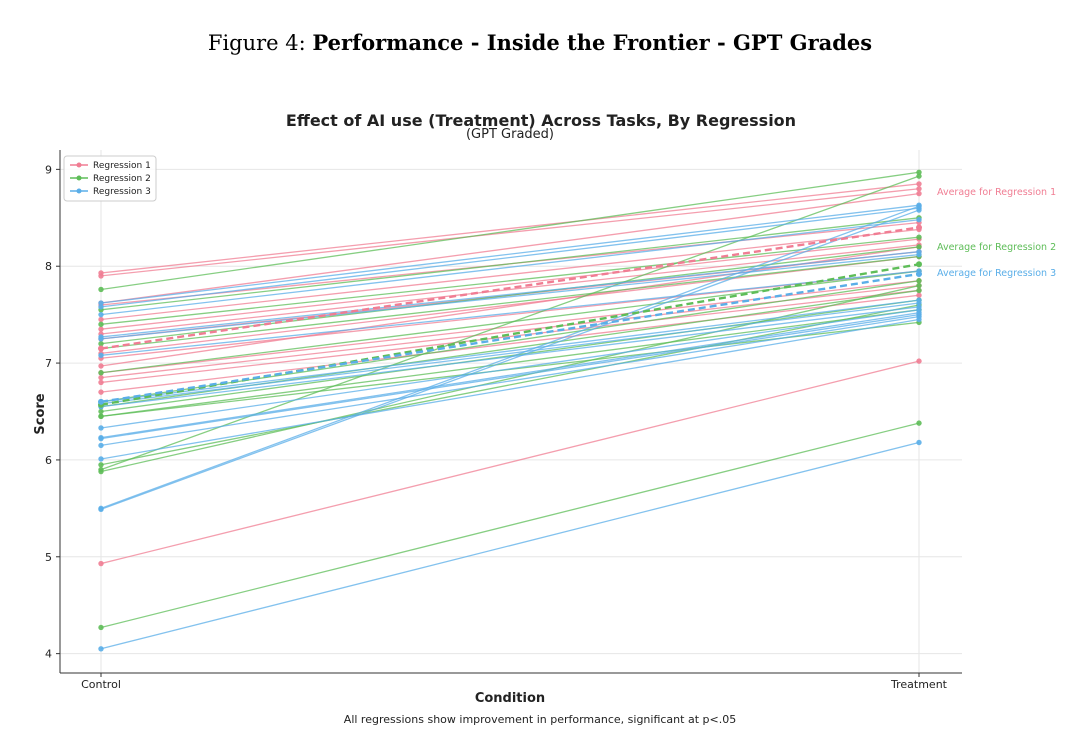  I want to click on average-label: Average for Regression 3, so click(996, 273).